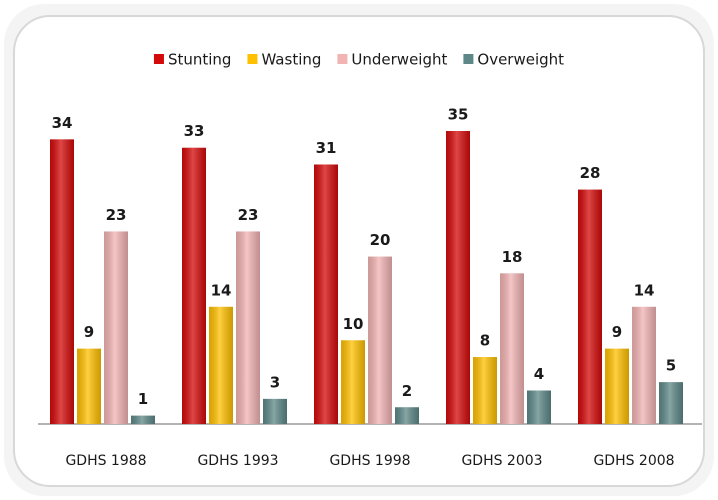  What do you see at coordinates (326, 148) in the screenshot?
I see `data-label: 31` at bounding box center [326, 148].